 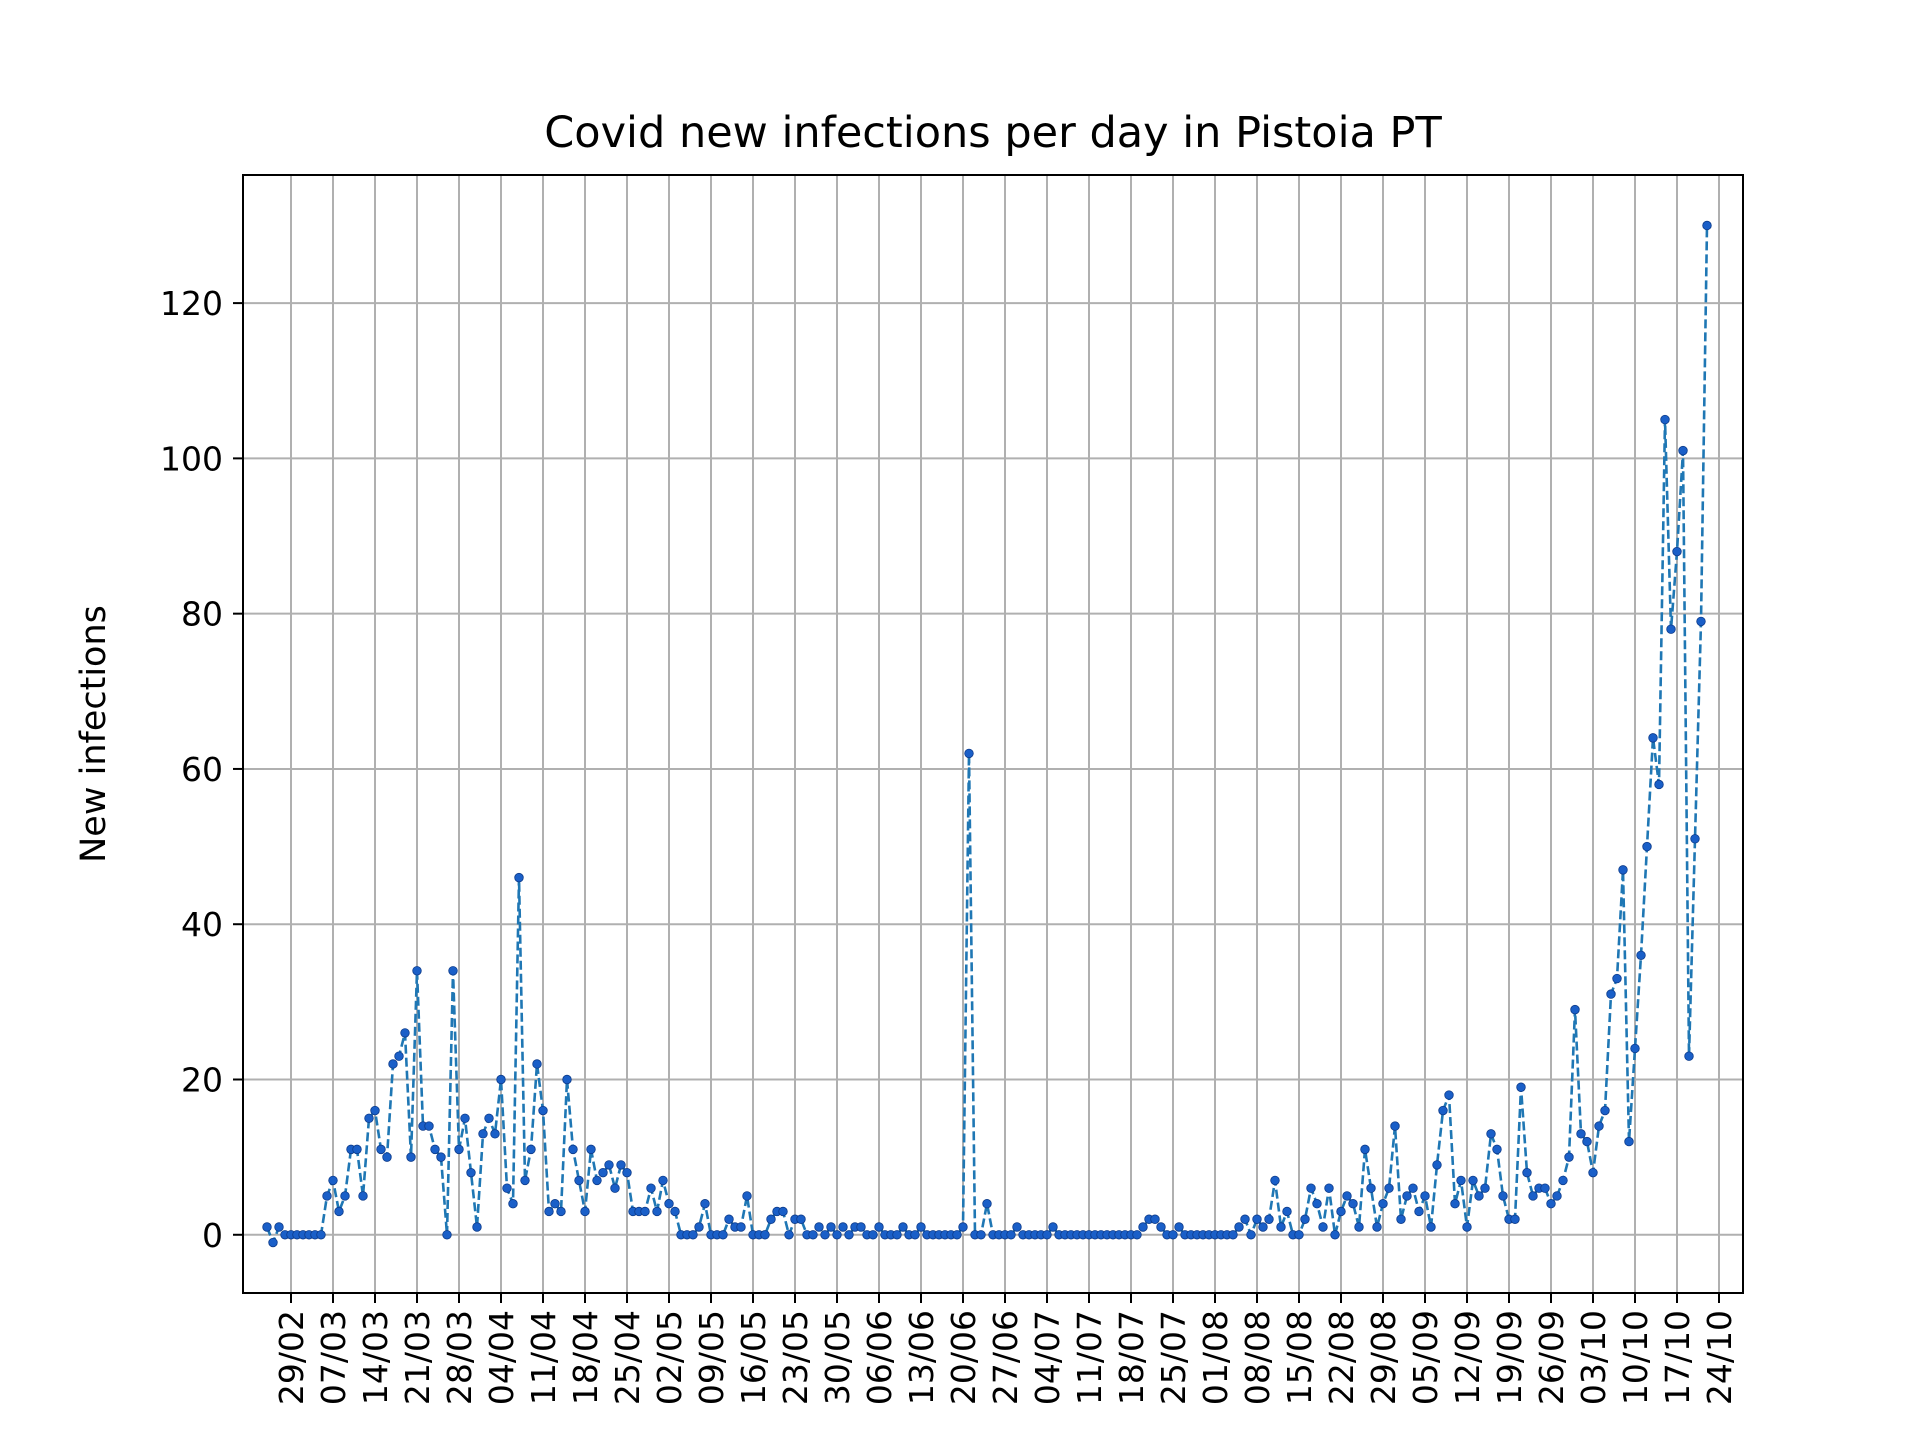 What do you see at coordinates (1425, 1357) in the screenshot?
I see `x-tick-label: 05/09` at bounding box center [1425, 1357].